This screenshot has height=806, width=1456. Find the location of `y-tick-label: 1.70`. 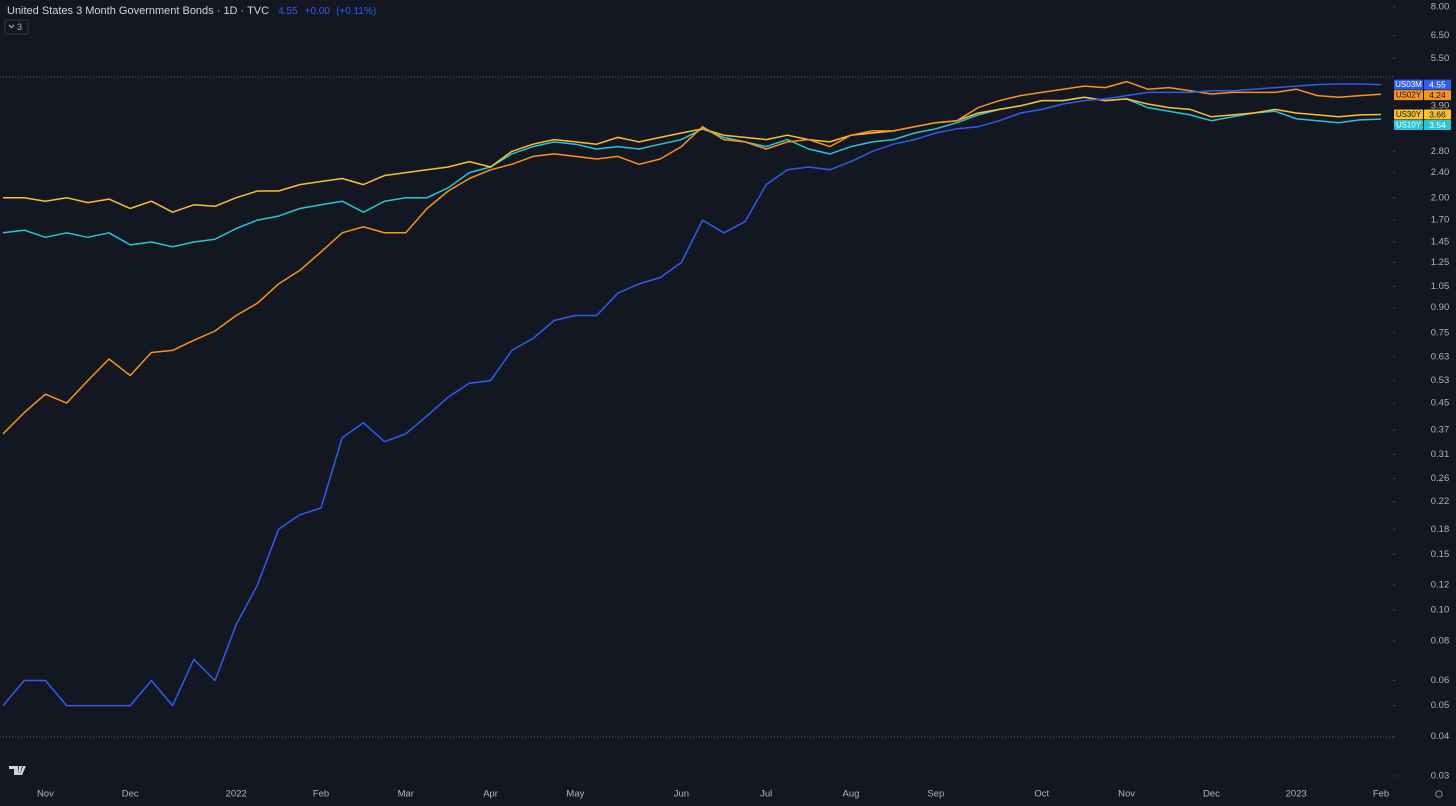

y-tick-label: 1.70 is located at coordinates (1440, 220).